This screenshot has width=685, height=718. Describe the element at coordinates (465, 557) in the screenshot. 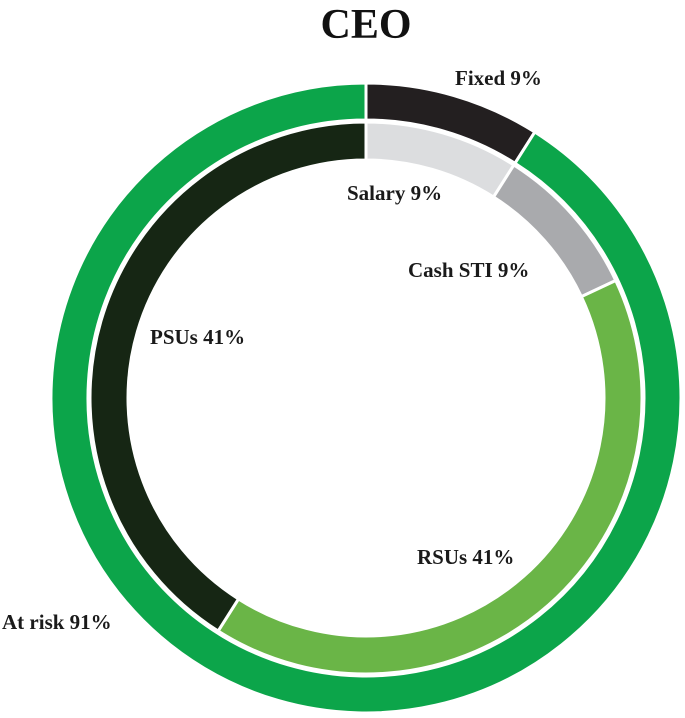

I see `label-rsus: RSUs 41%` at that location.